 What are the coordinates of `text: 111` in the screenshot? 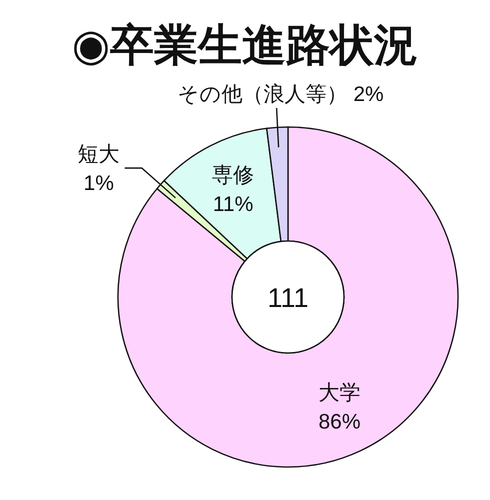 It's located at (288, 298).